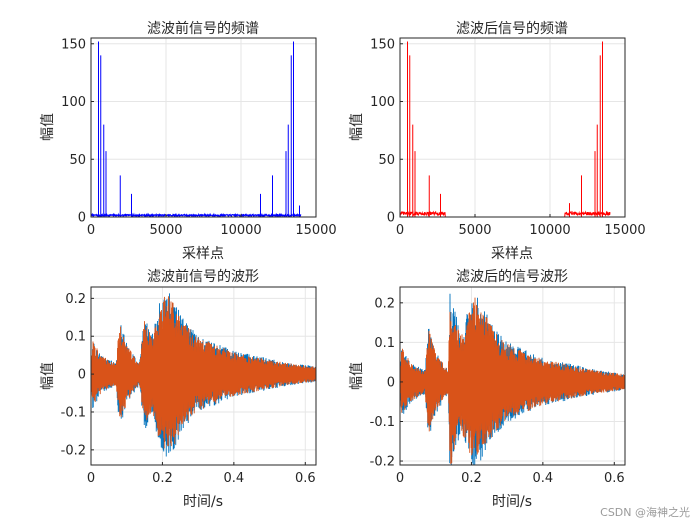  Describe the element at coordinates (512, 29) in the screenshot. I see `chart-title: 滤波后信号的频谱` at that location.